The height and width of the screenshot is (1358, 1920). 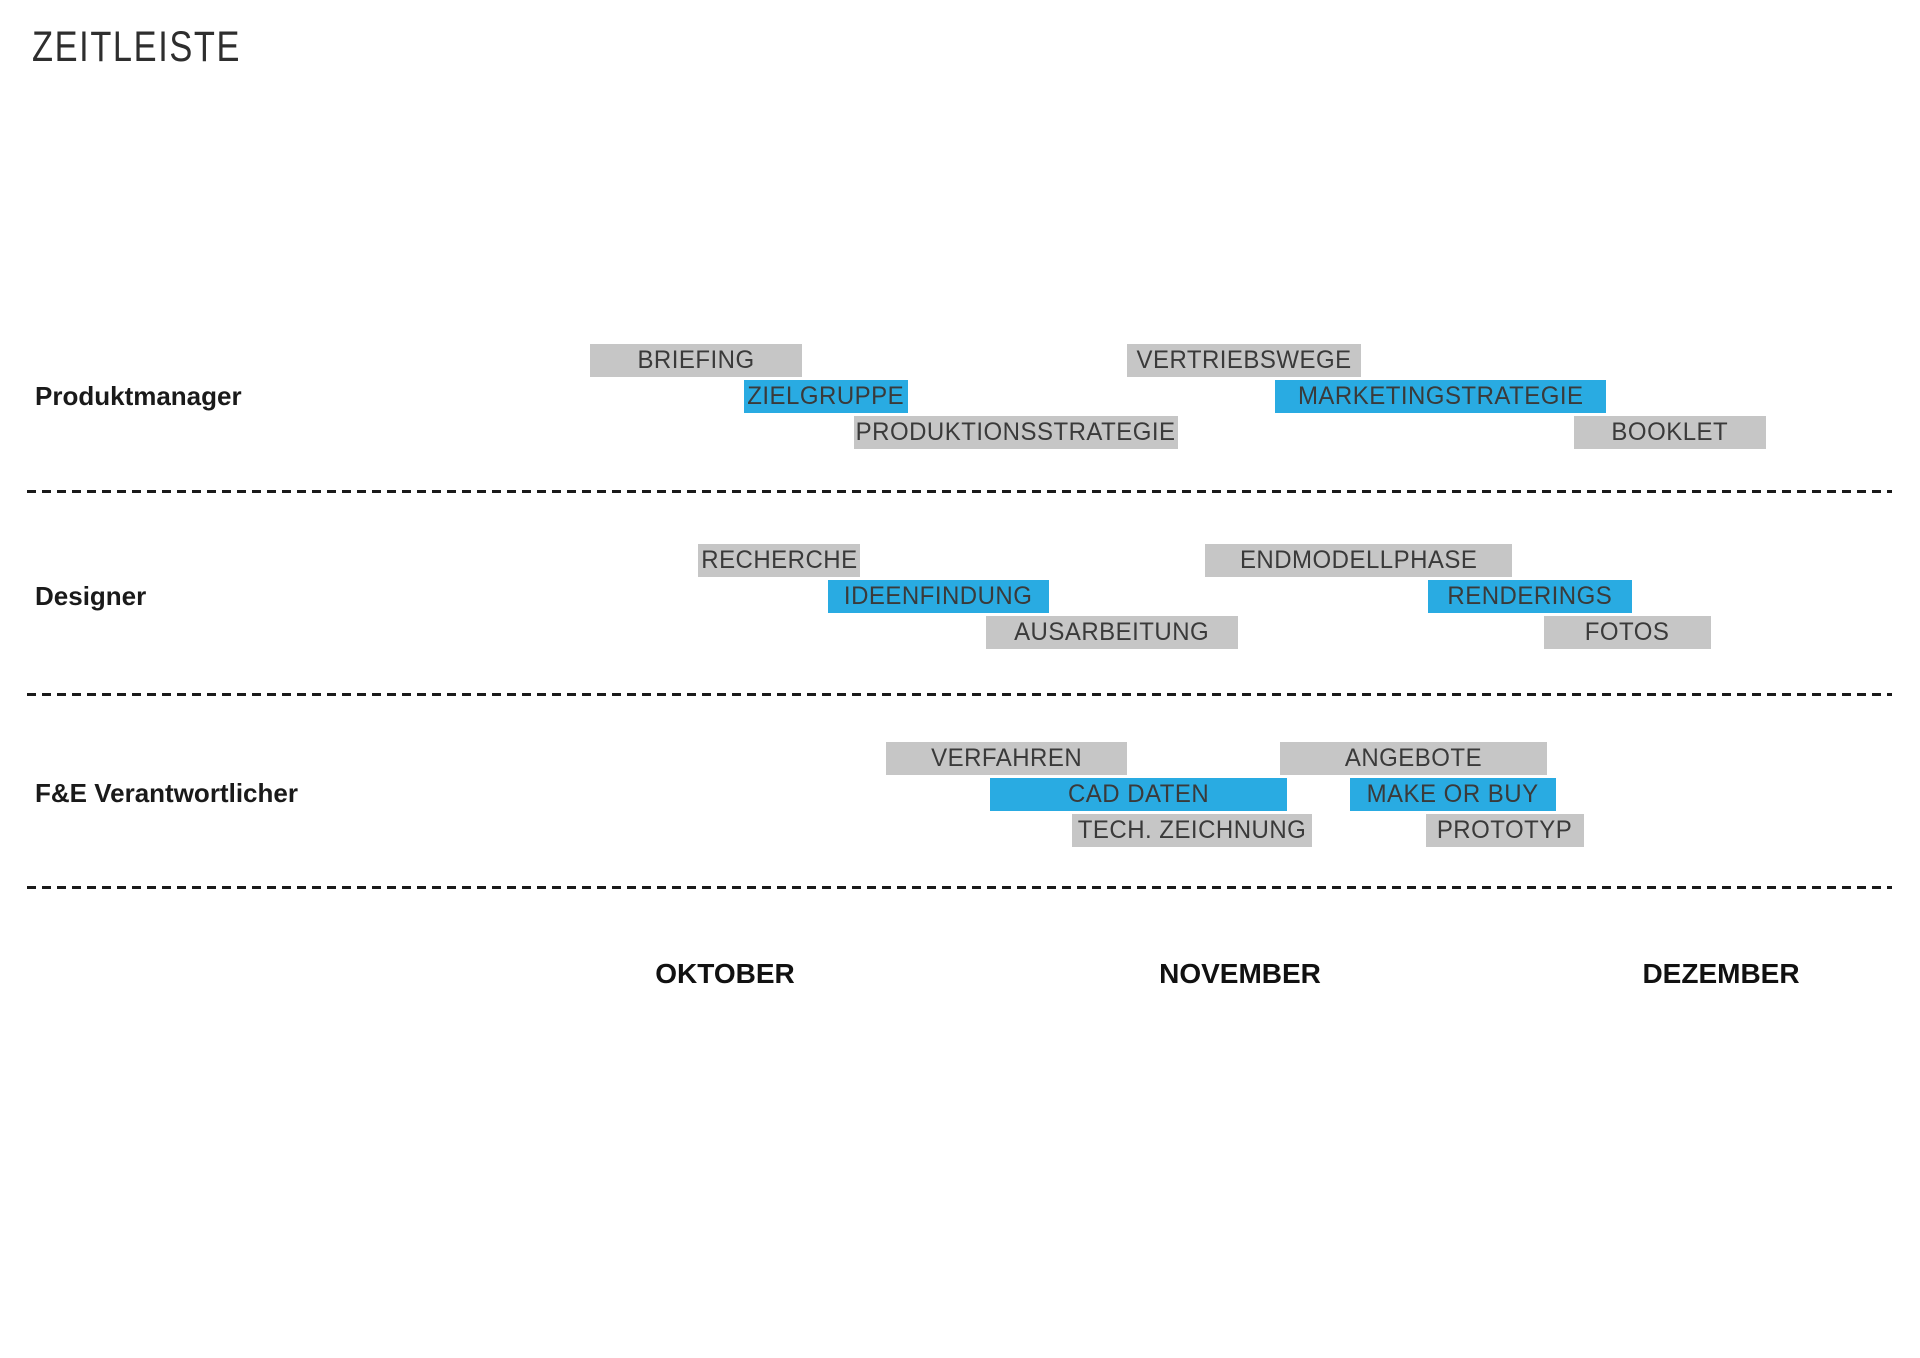 I want to click on timeline-bar-label: PROTOTYP, so click(x=1505, y=830).